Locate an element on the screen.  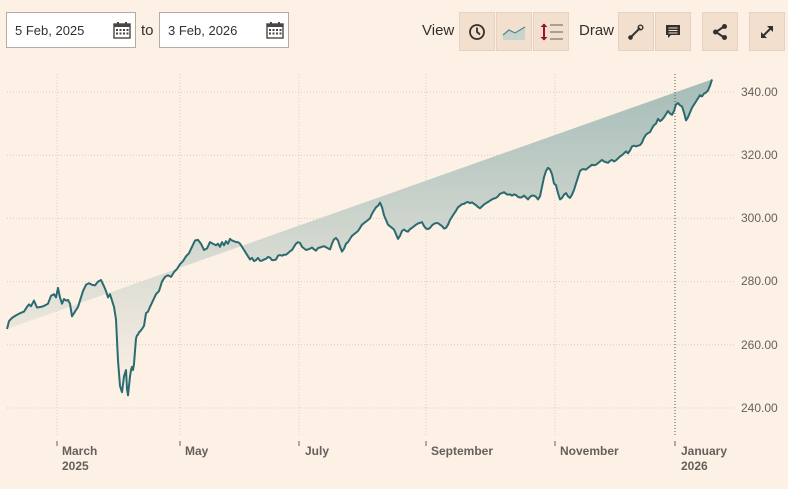
y-tick-label: 280.00 is located at coordinates (759, 281).